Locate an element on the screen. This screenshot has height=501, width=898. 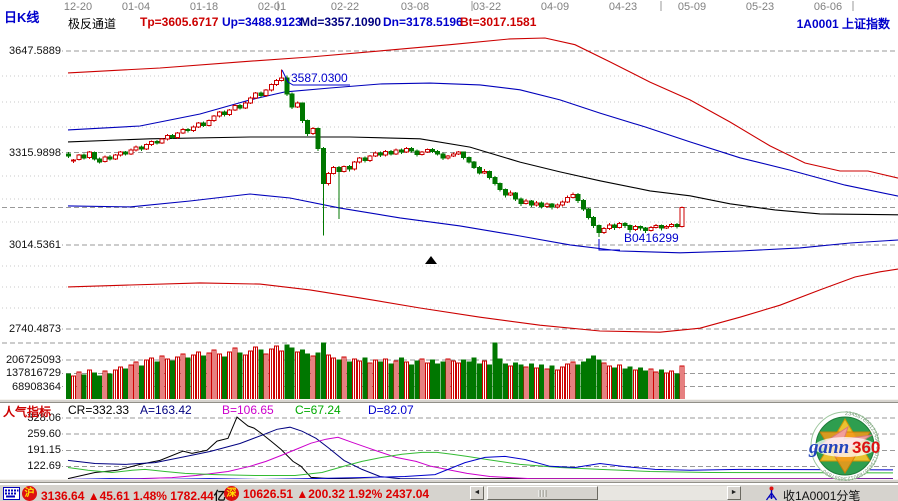
keyboard-icon is located at coordinates (11, 493).